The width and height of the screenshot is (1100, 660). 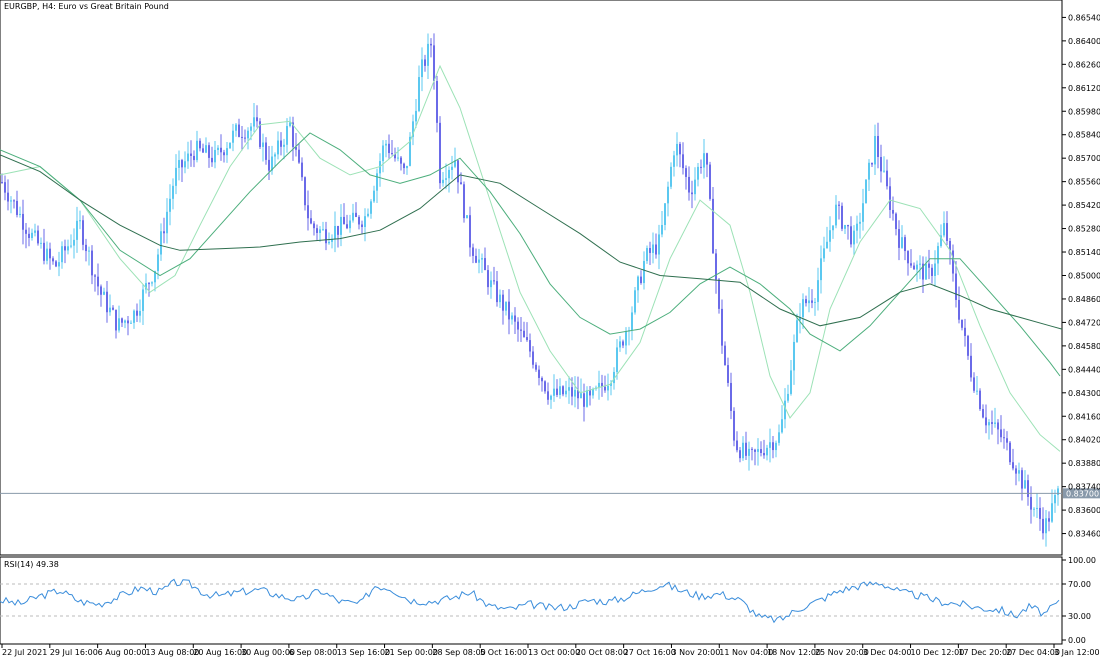 I want to click on time-tick-label: 29 Jul 16:00, so click(x=74, y=652).